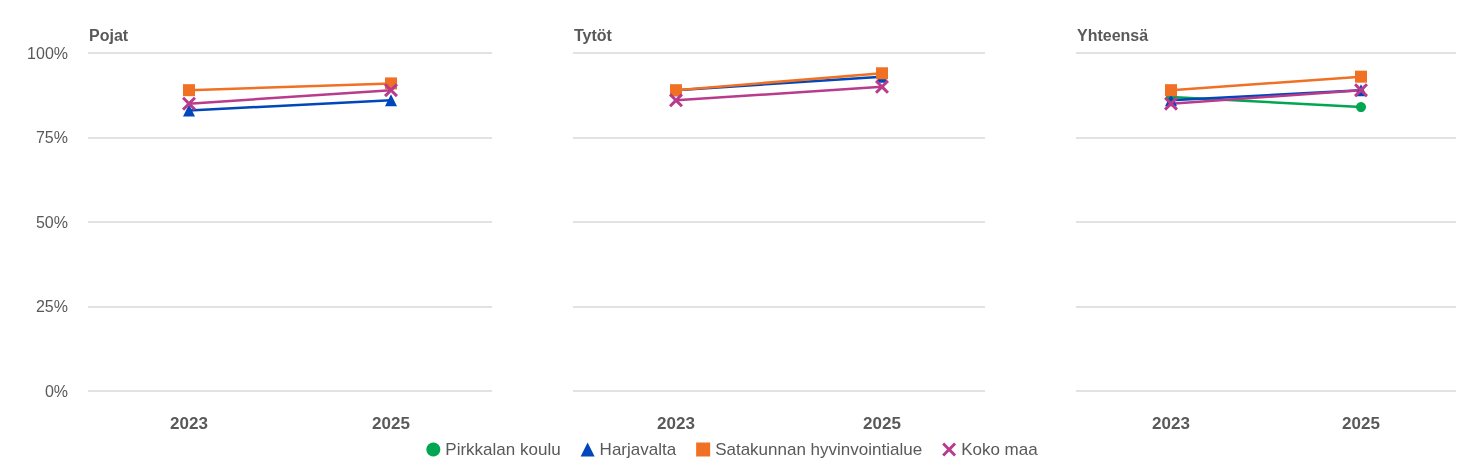 The height and width of the screenshot is (473, 1464). I want to click on y-tick-label: 75%, so click(51, 137).